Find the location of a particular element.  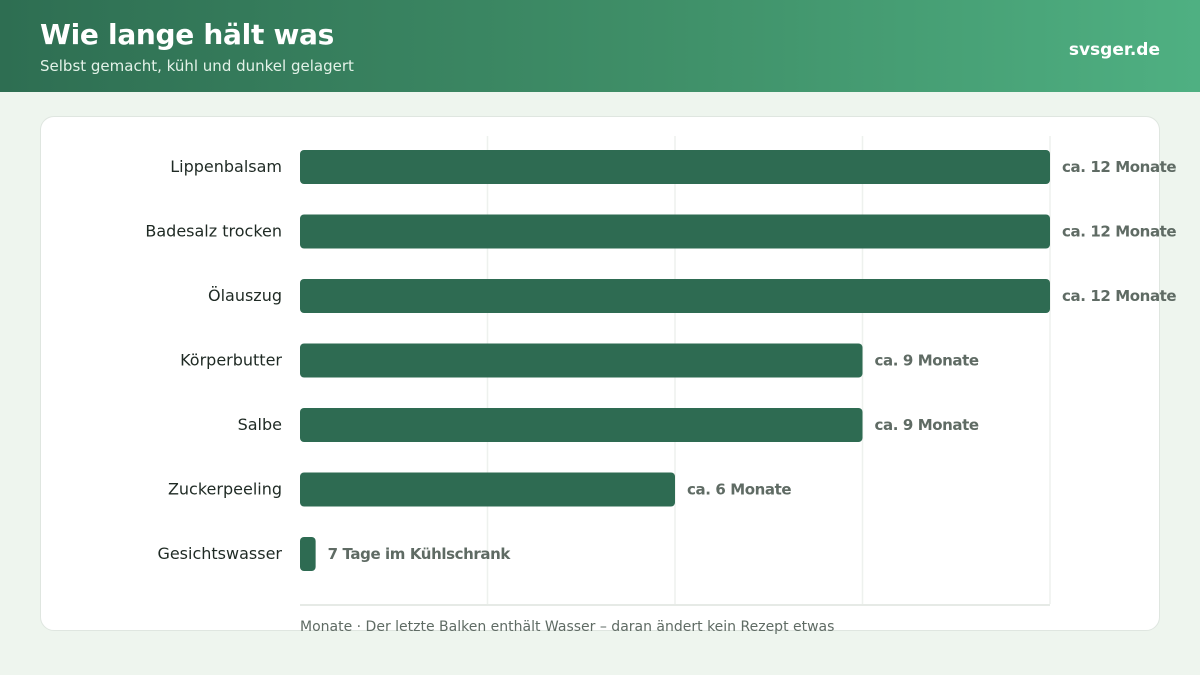

category-label: Körperbutter is located at coordinates (231, 360).